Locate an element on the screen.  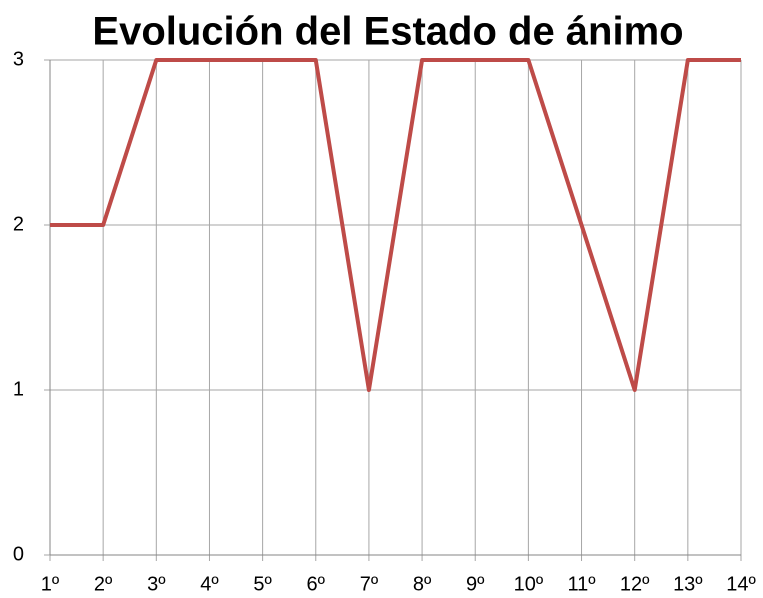
x-tick-label: 12º is located at coordinates (635, 584).